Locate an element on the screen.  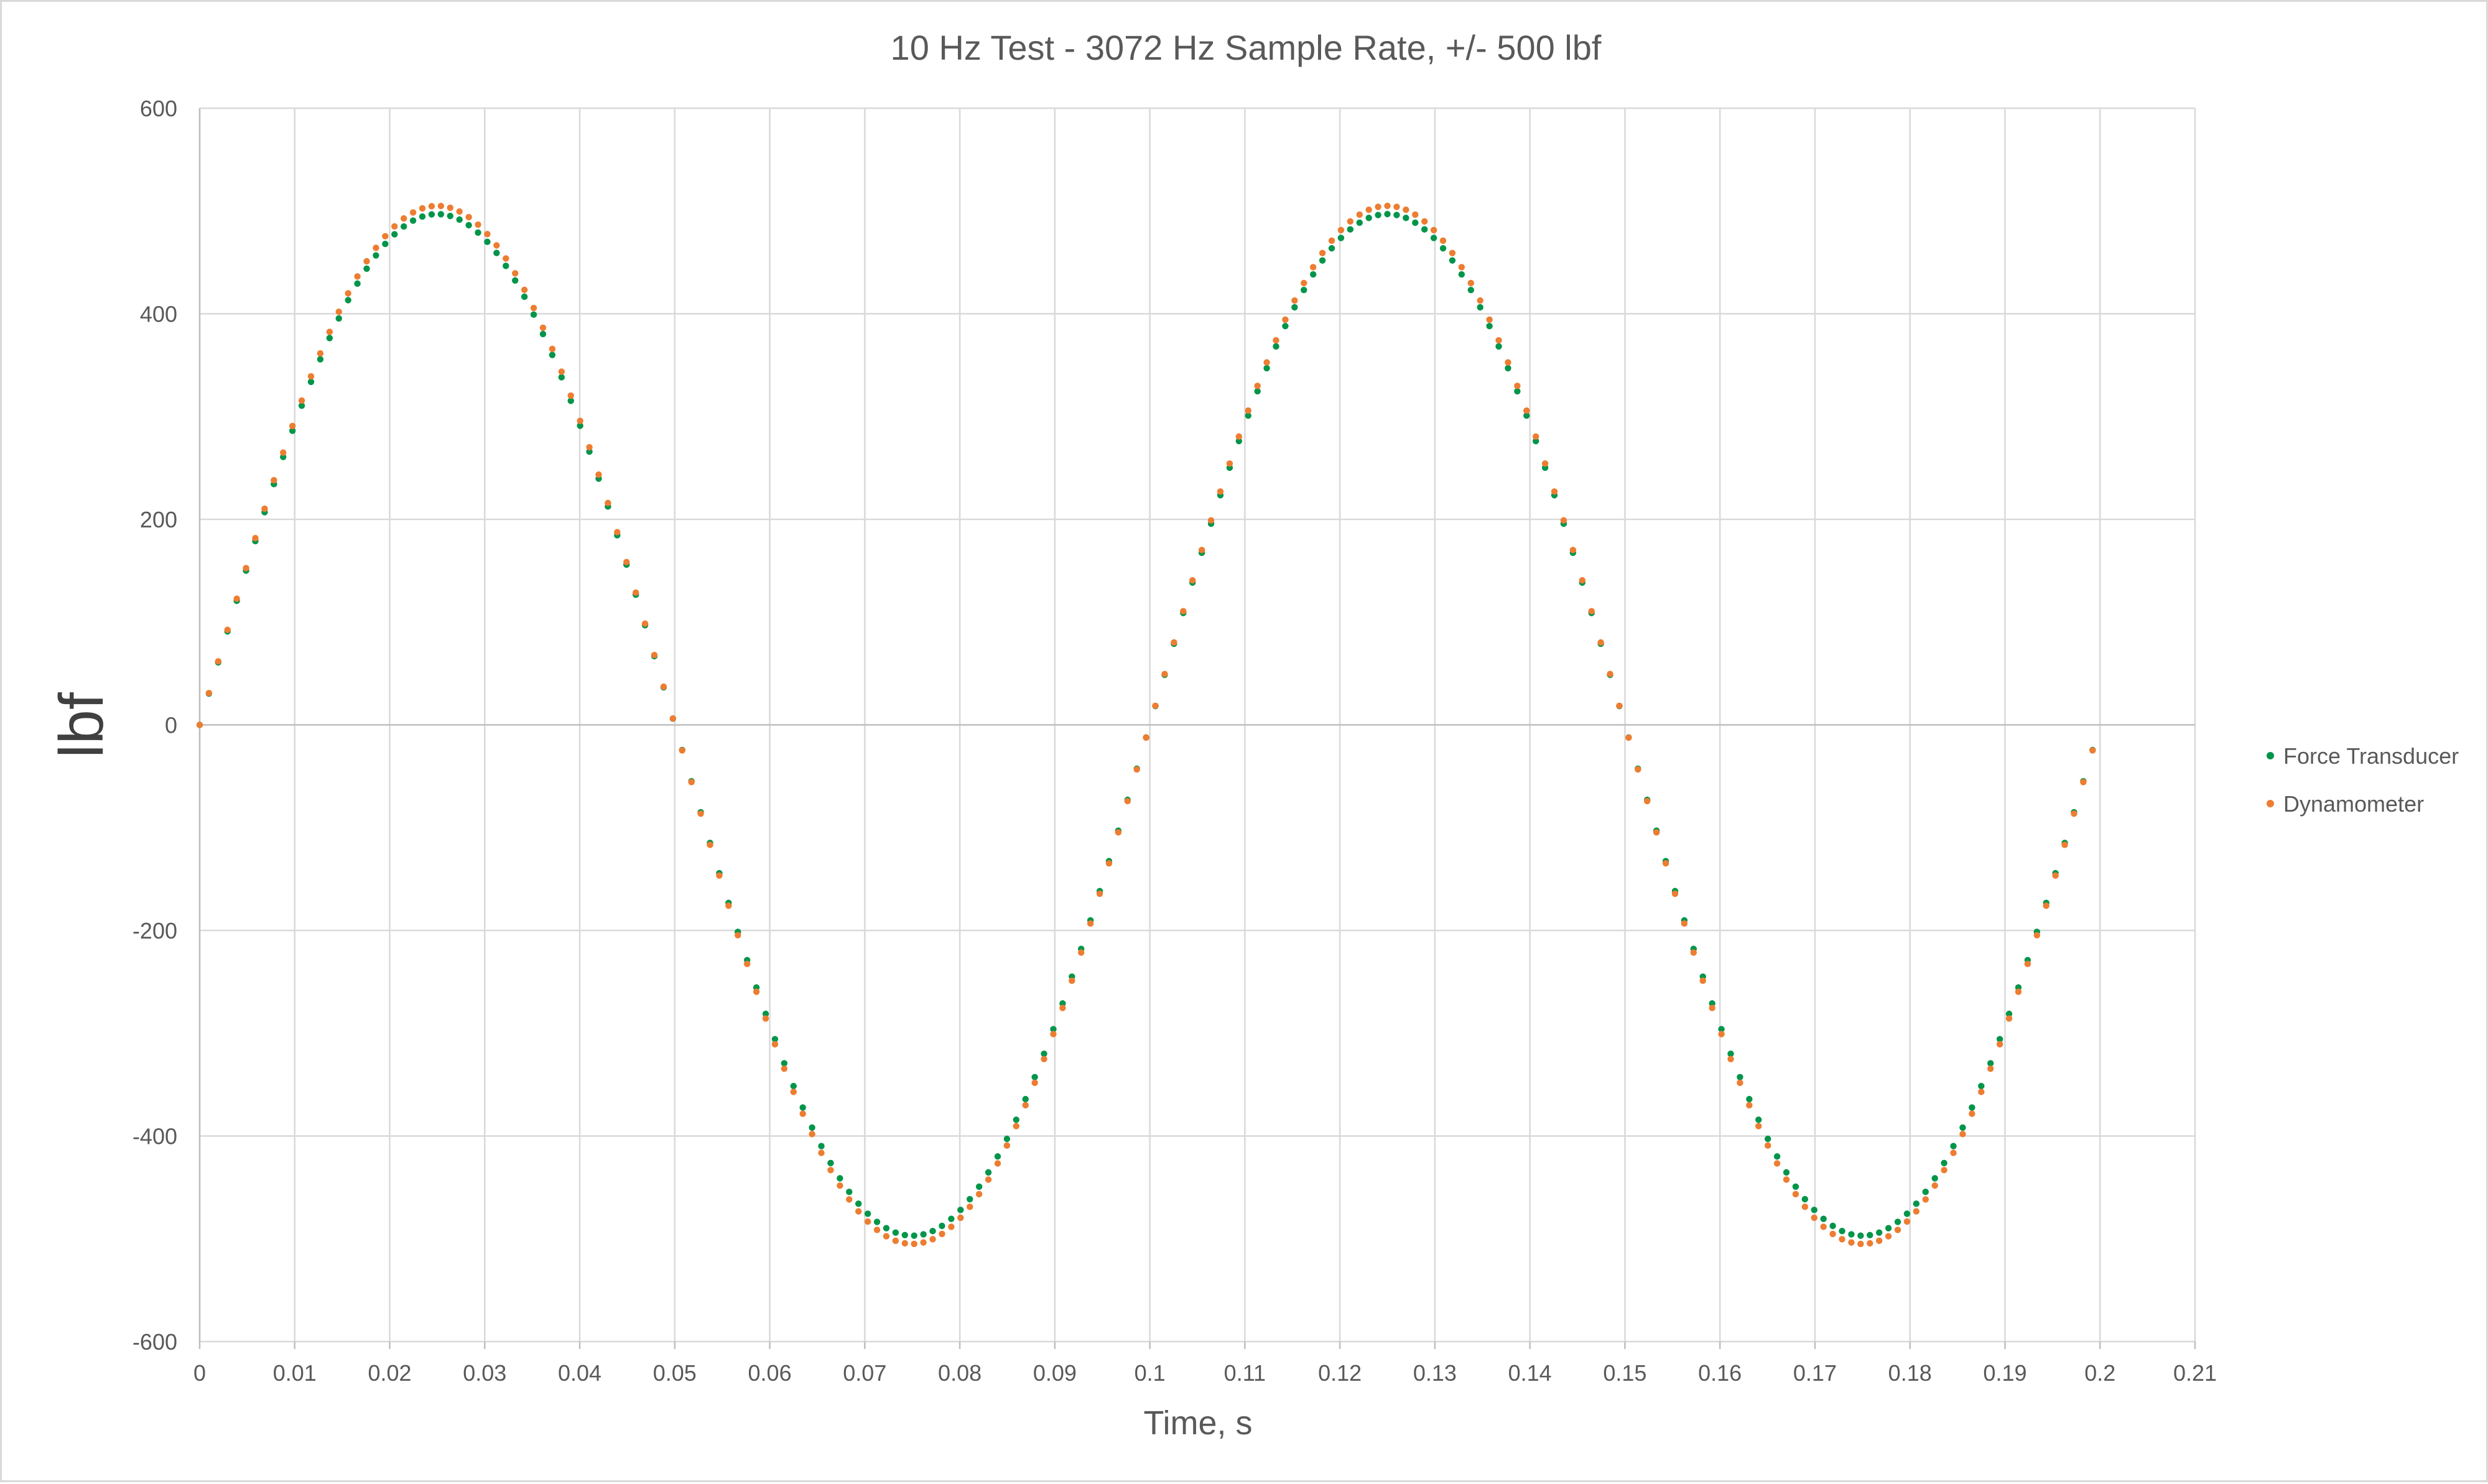
y-tick-label: 200 is located at coordinates (158, 519).